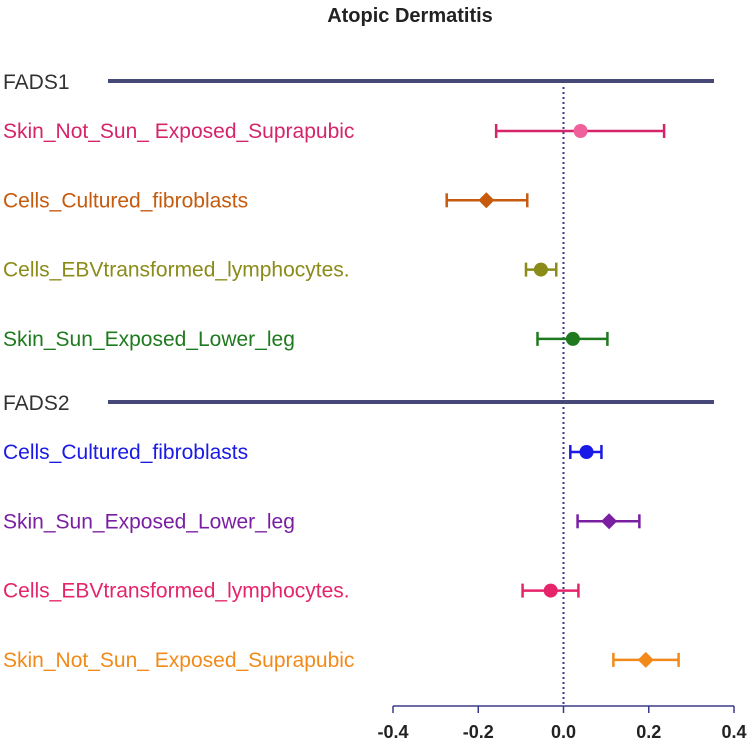 The width and height of the screenshot is (750, 745). What do you see at coordinates (392, 732) in the screenshot?
I see `x-tick-label: -0.4` at bounding box center [392, 732].